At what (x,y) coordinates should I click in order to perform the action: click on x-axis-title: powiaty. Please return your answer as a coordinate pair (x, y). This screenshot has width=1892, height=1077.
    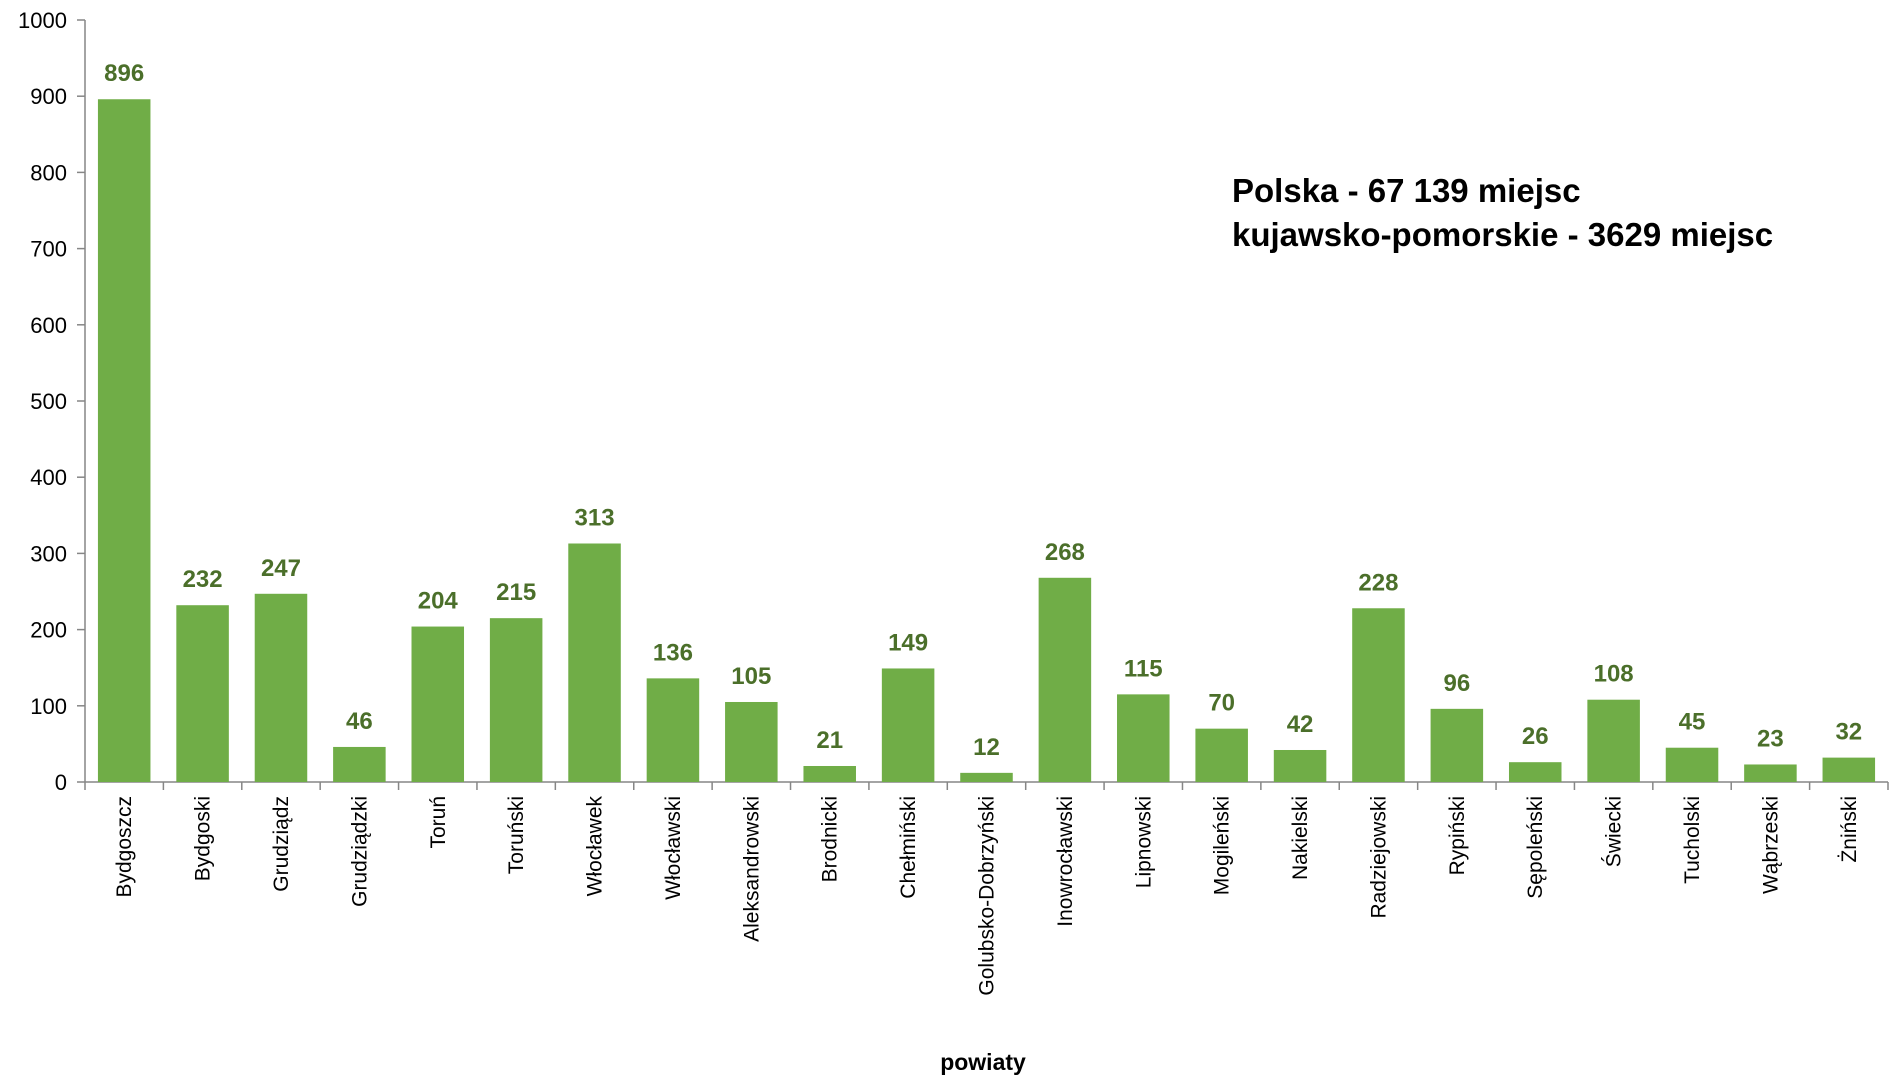
    Looking at the image, I should click on (983, 1062).